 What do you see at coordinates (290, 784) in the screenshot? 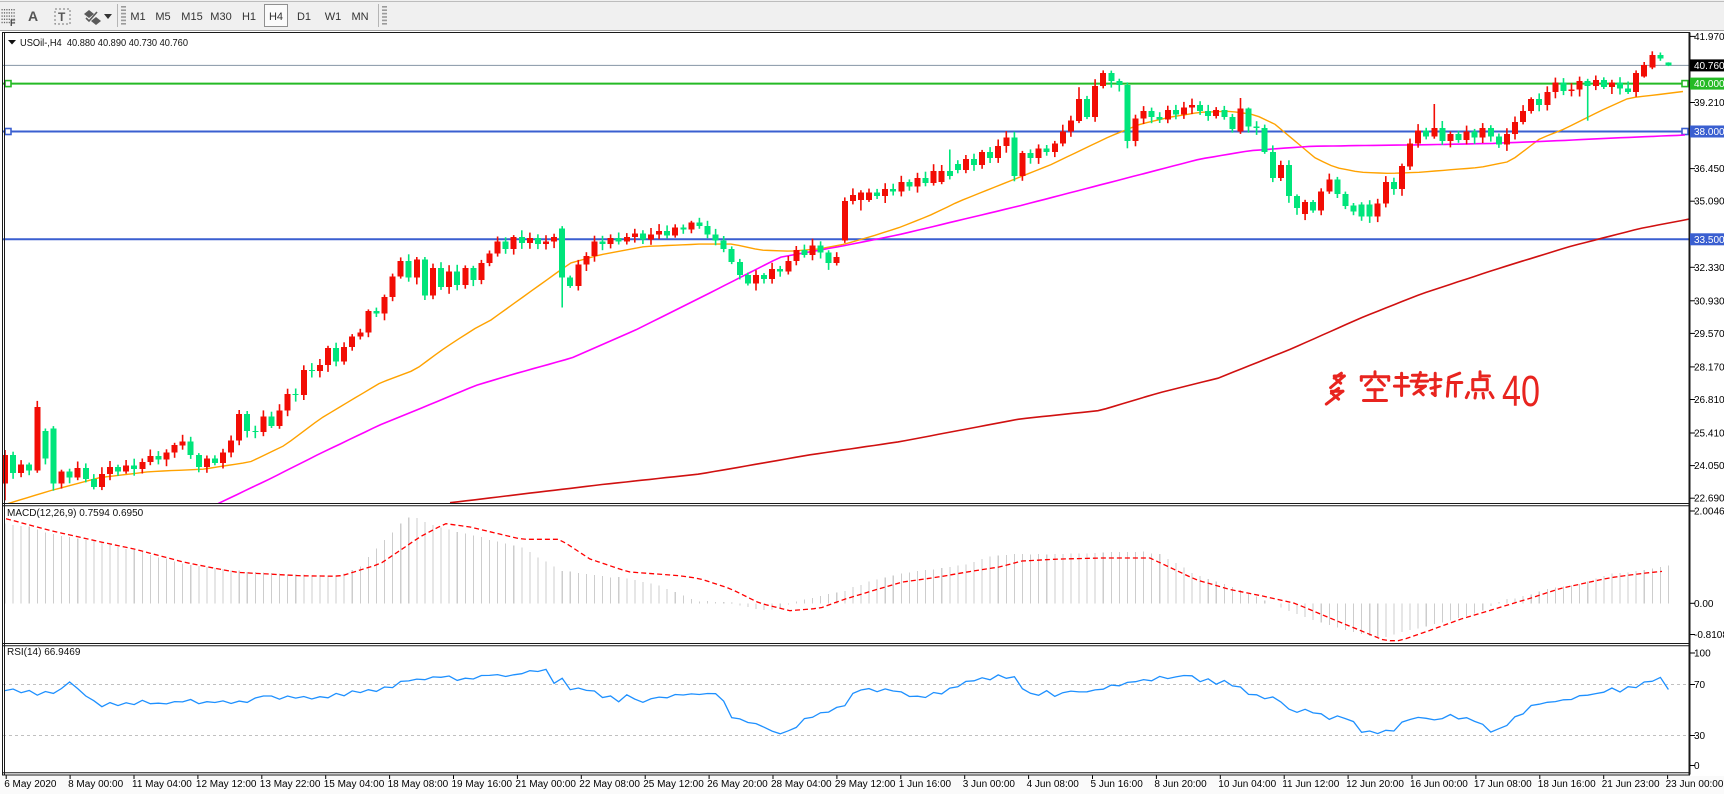
I see `svg-text: 13 May 22:00` at bounding box center [290, 784].